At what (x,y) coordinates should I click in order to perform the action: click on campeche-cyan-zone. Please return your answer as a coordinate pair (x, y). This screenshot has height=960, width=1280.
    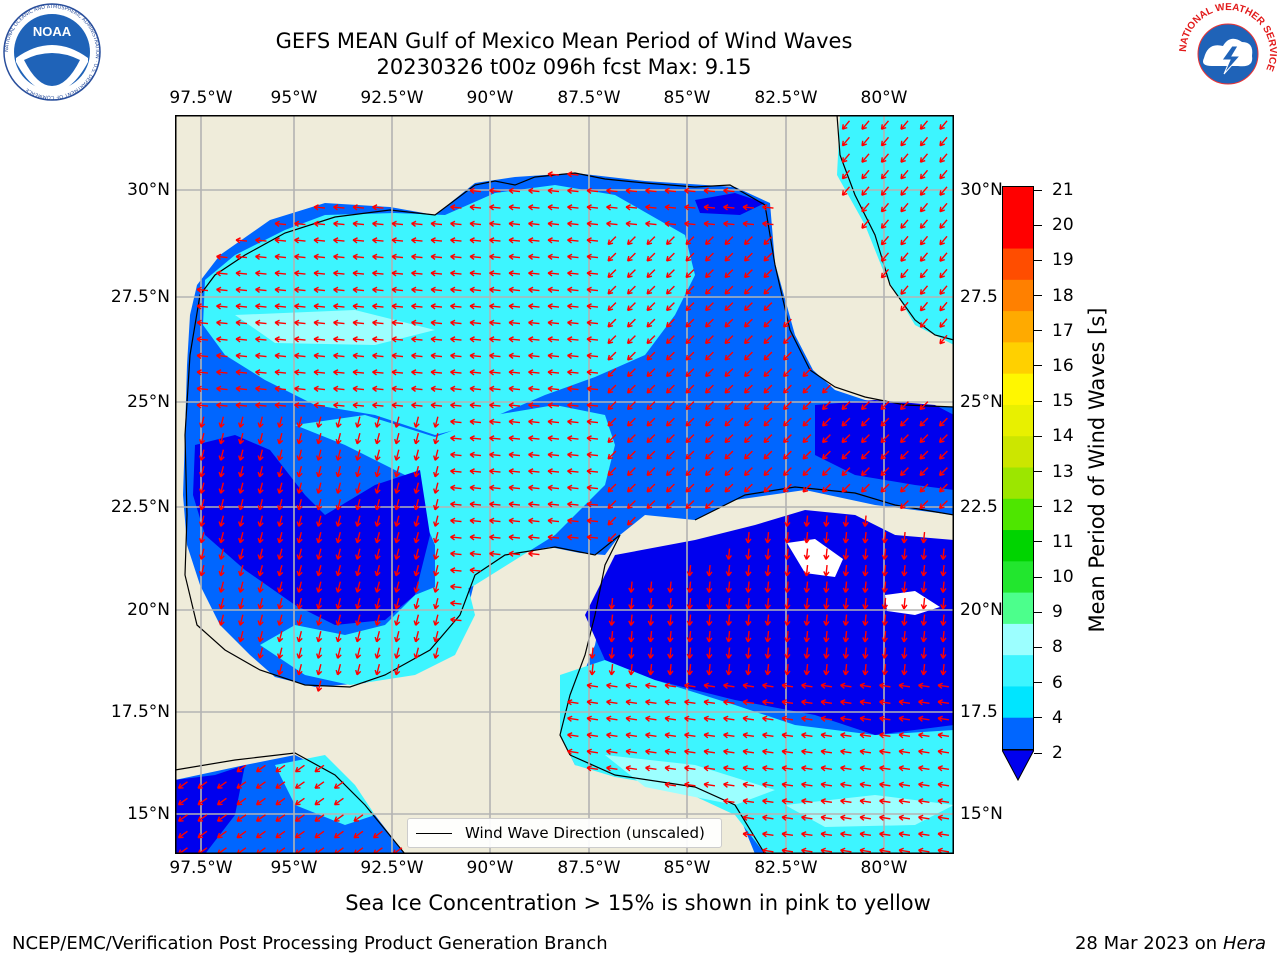
    Looking at the image, I should click on (367, 630).